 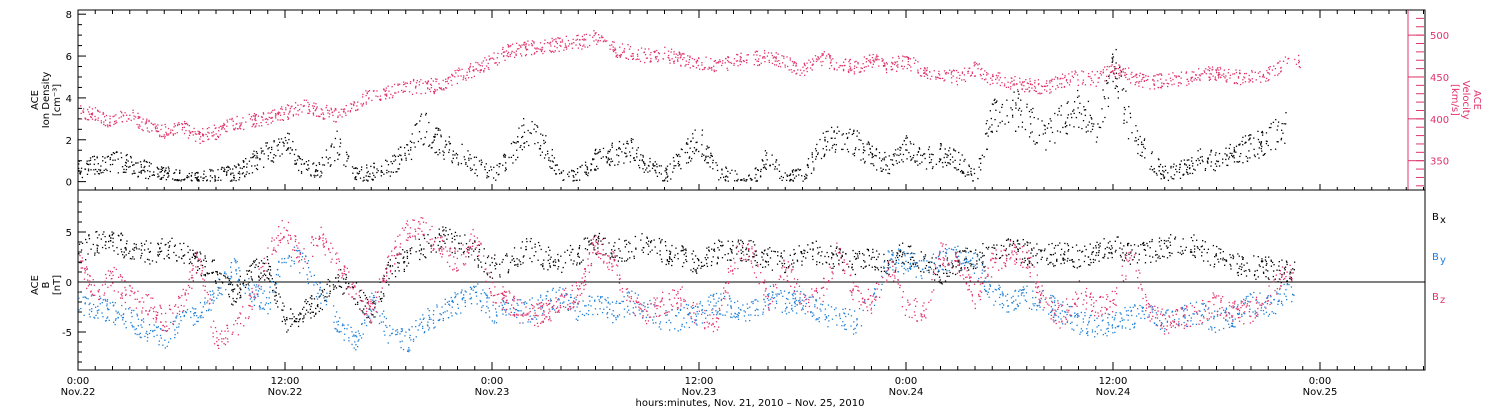 I want to click on density-tick-label: 4, so click(x=69, y=99).